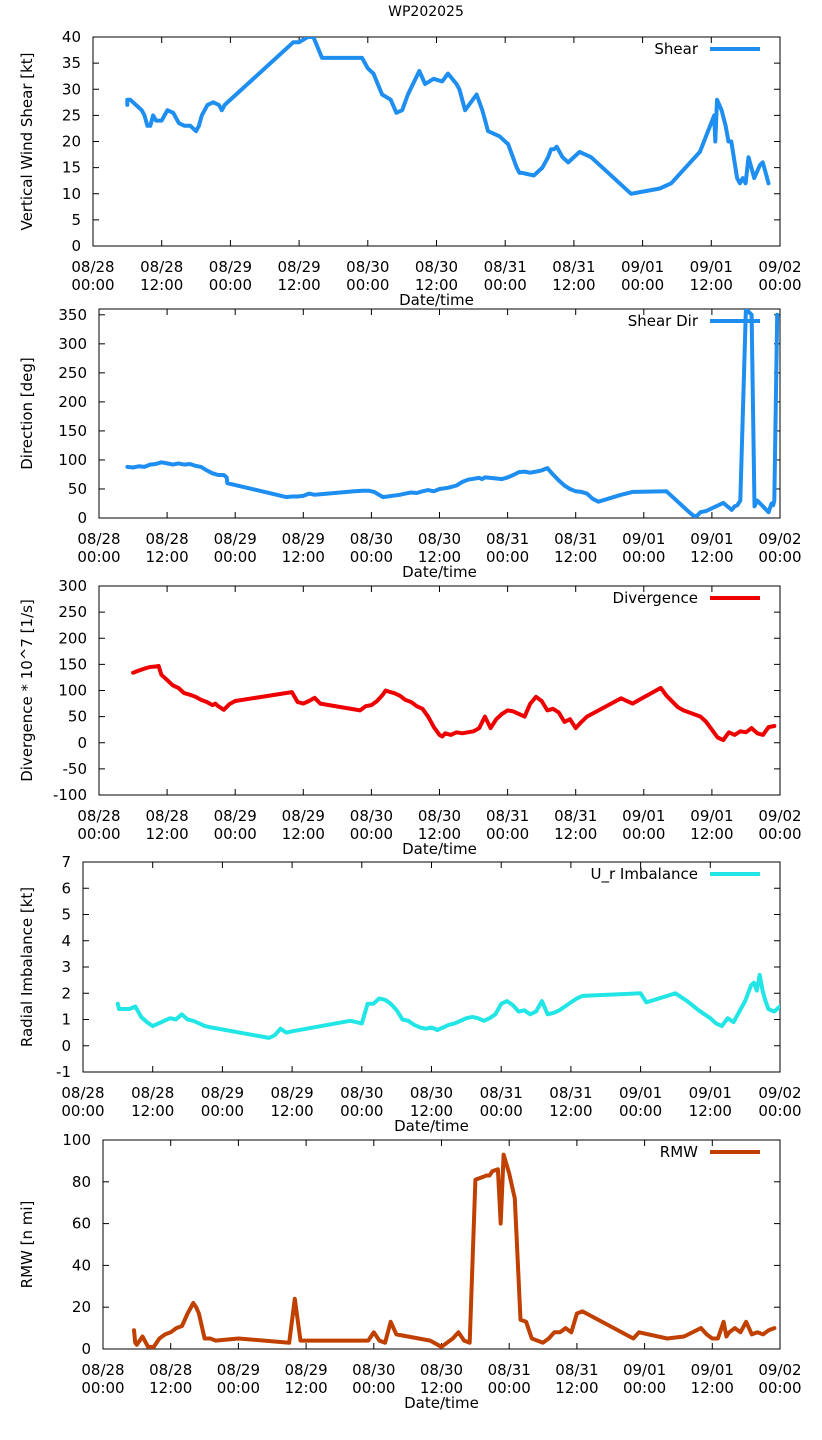  Describe the element at coordinates (81, 1182) in the screenshot. I see `y-tick-label: 80` at that location.